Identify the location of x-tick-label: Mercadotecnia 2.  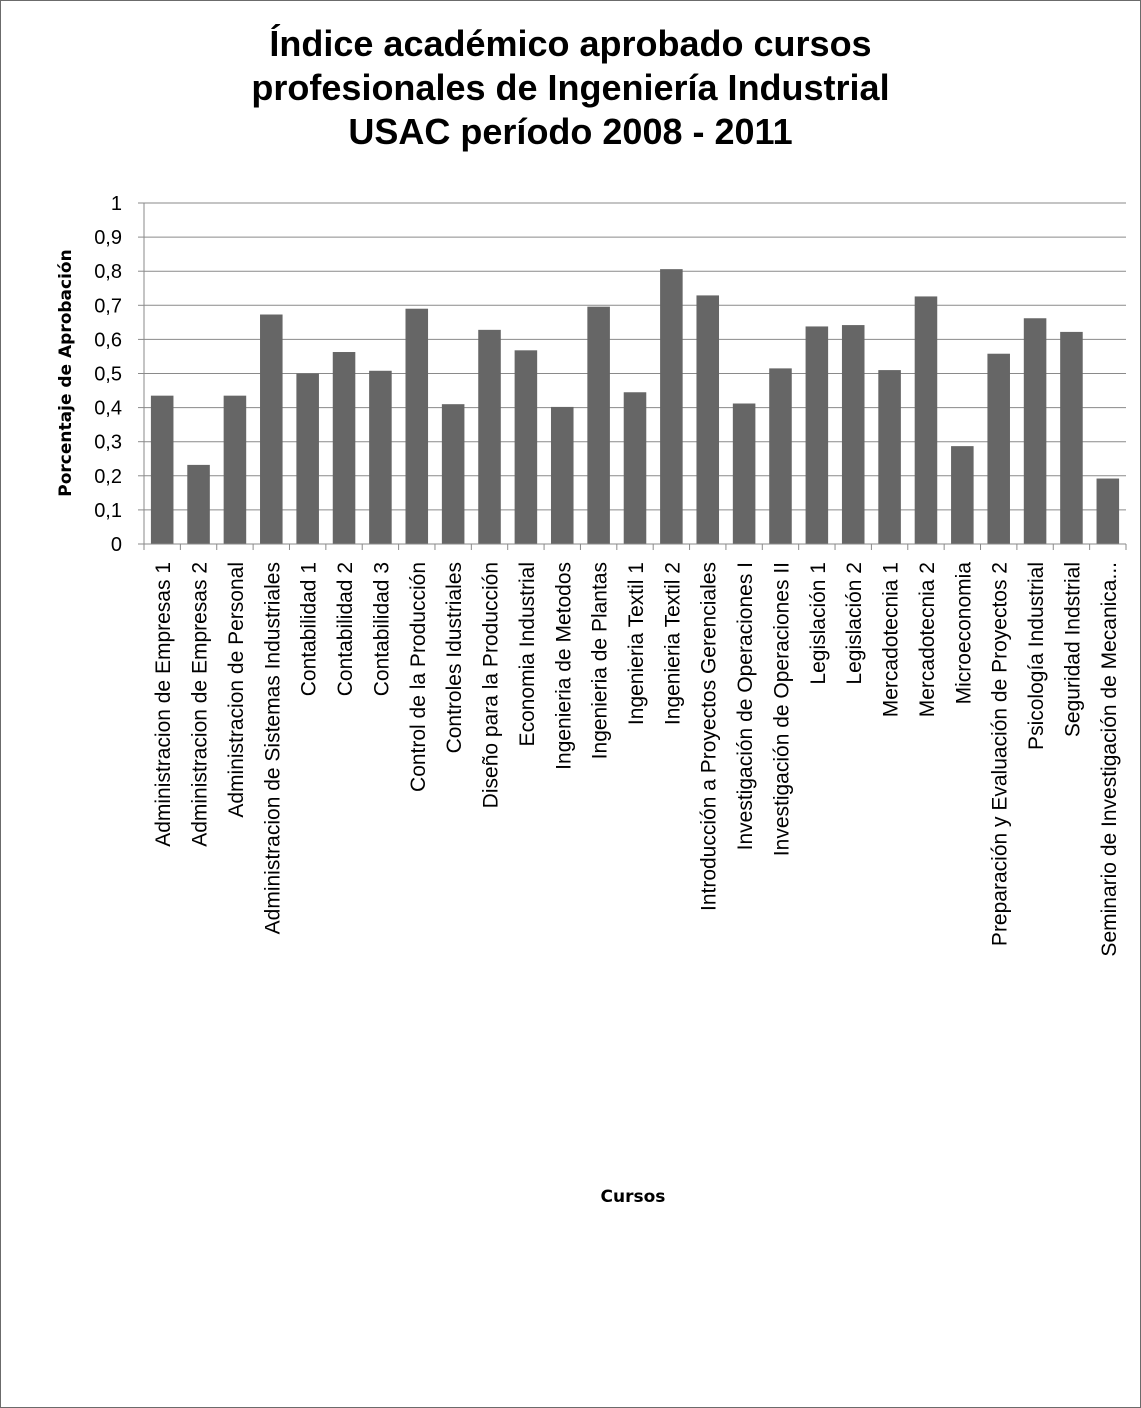
(927, 639).